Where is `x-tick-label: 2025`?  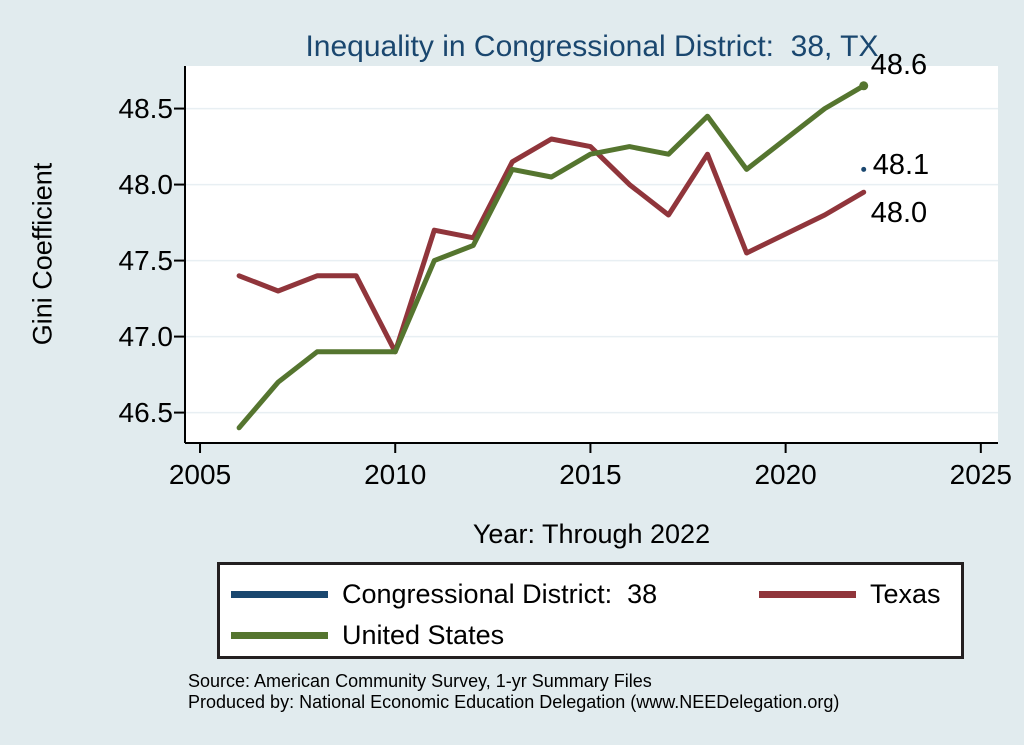 x-tick-label: 2025 is located at coordinates (980, 474).